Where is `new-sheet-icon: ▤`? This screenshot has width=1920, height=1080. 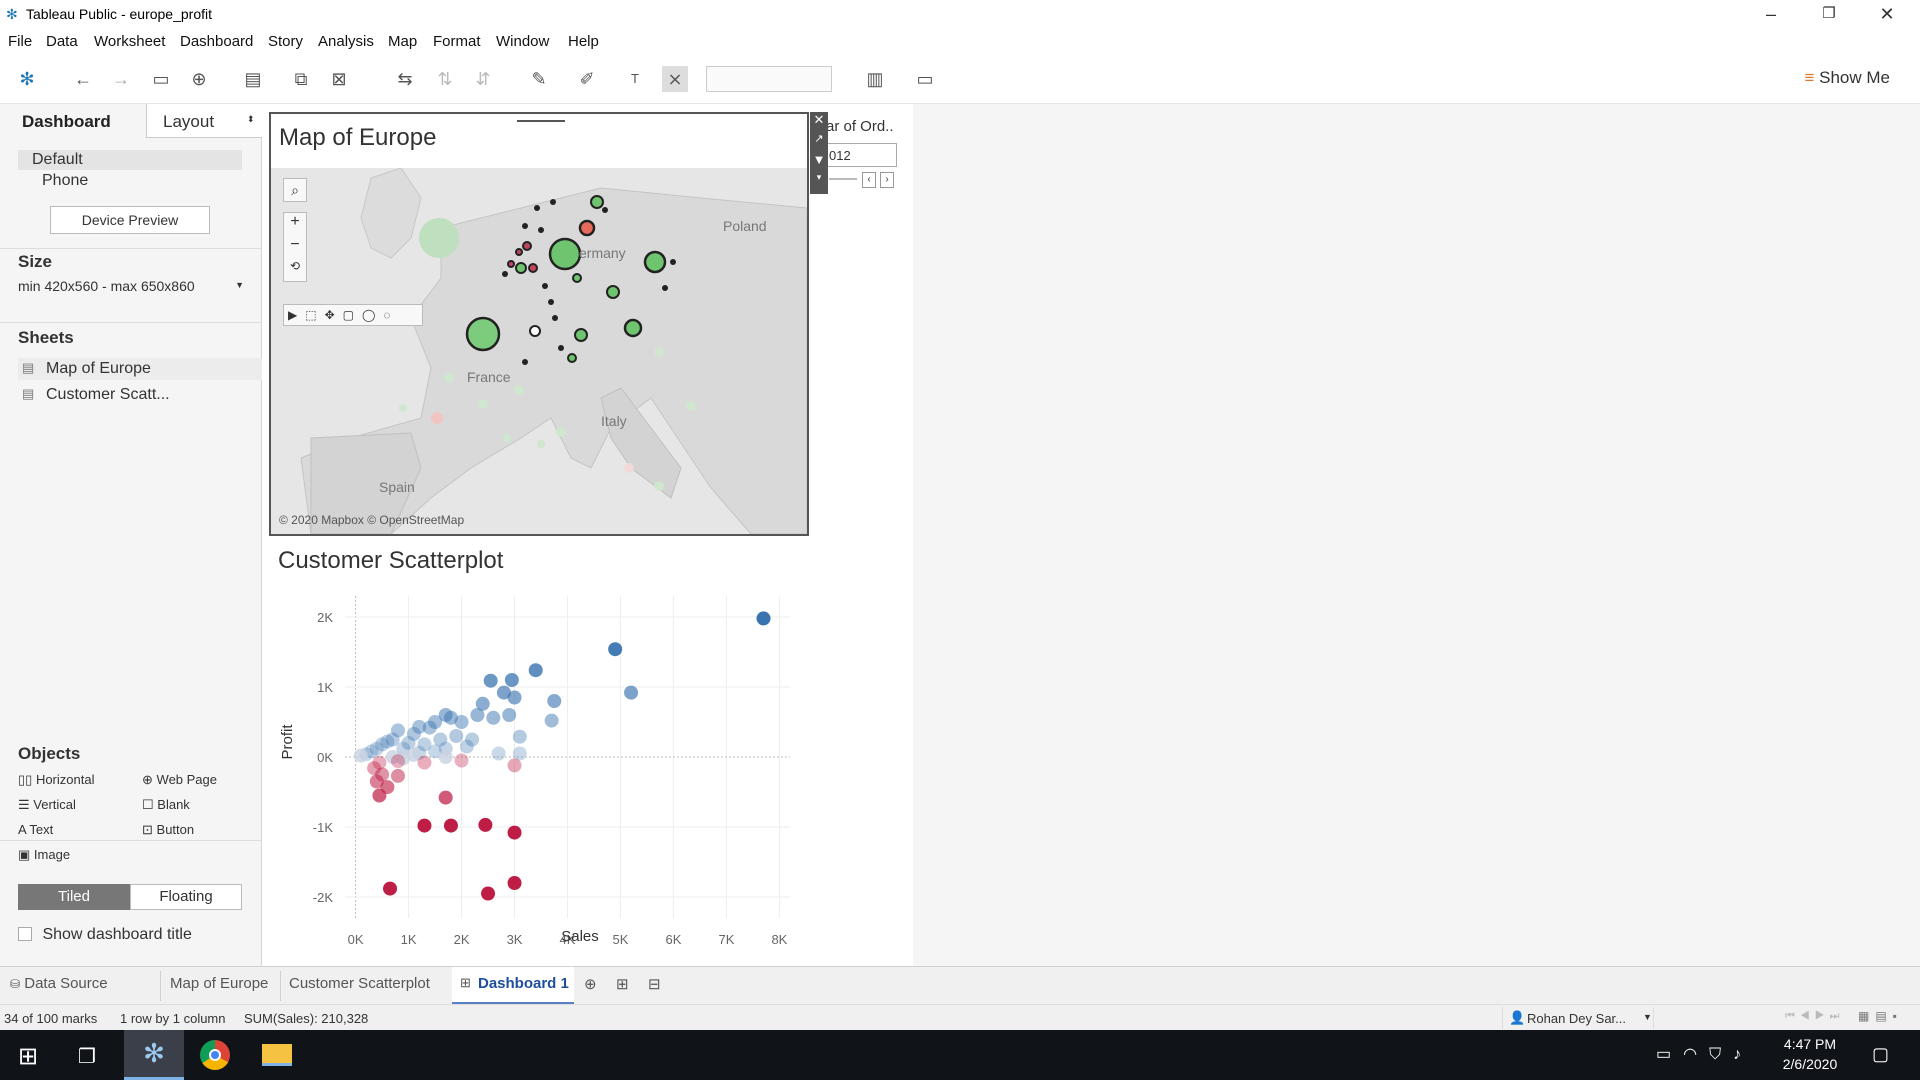 new-sheet-icon: ▤ is located at coordinates (253, 79).